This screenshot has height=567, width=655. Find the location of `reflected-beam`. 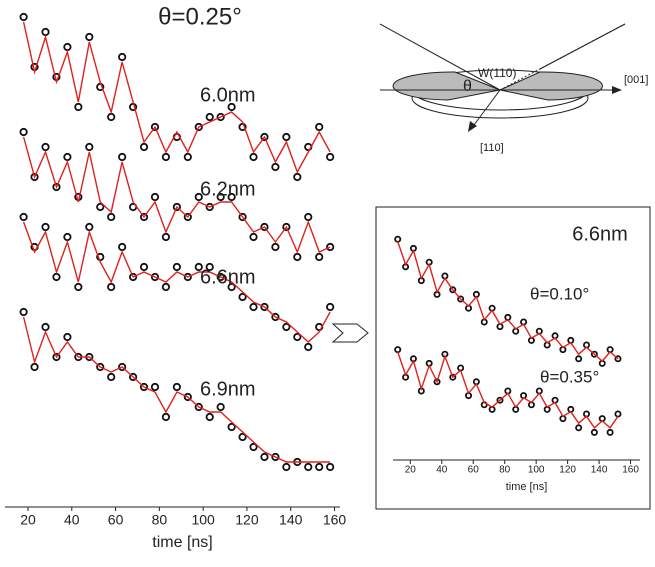

reflected-beam is located at coordinates (582, 46).